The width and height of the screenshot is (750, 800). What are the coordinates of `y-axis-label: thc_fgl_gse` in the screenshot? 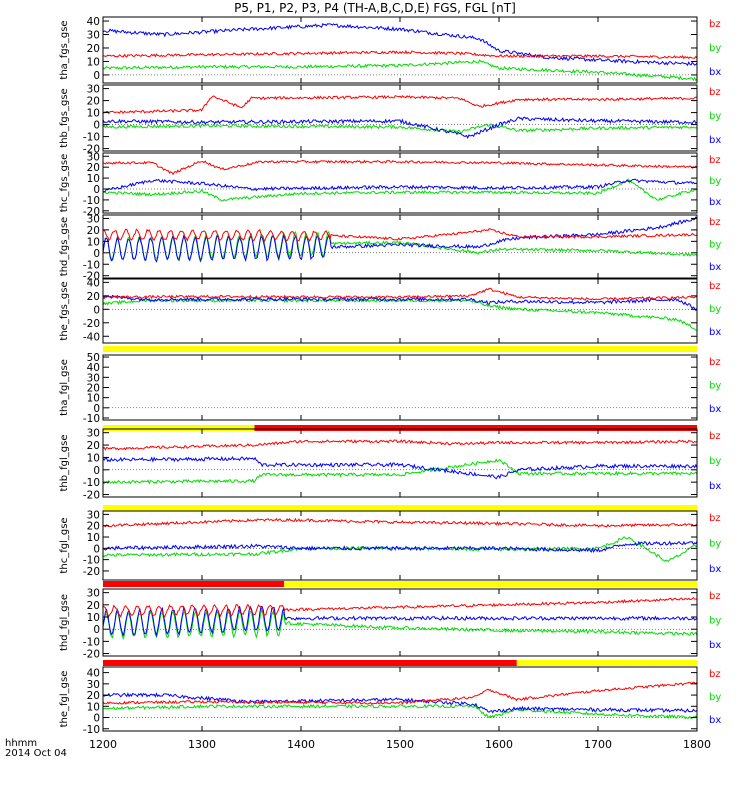 It's located at (64, 545).